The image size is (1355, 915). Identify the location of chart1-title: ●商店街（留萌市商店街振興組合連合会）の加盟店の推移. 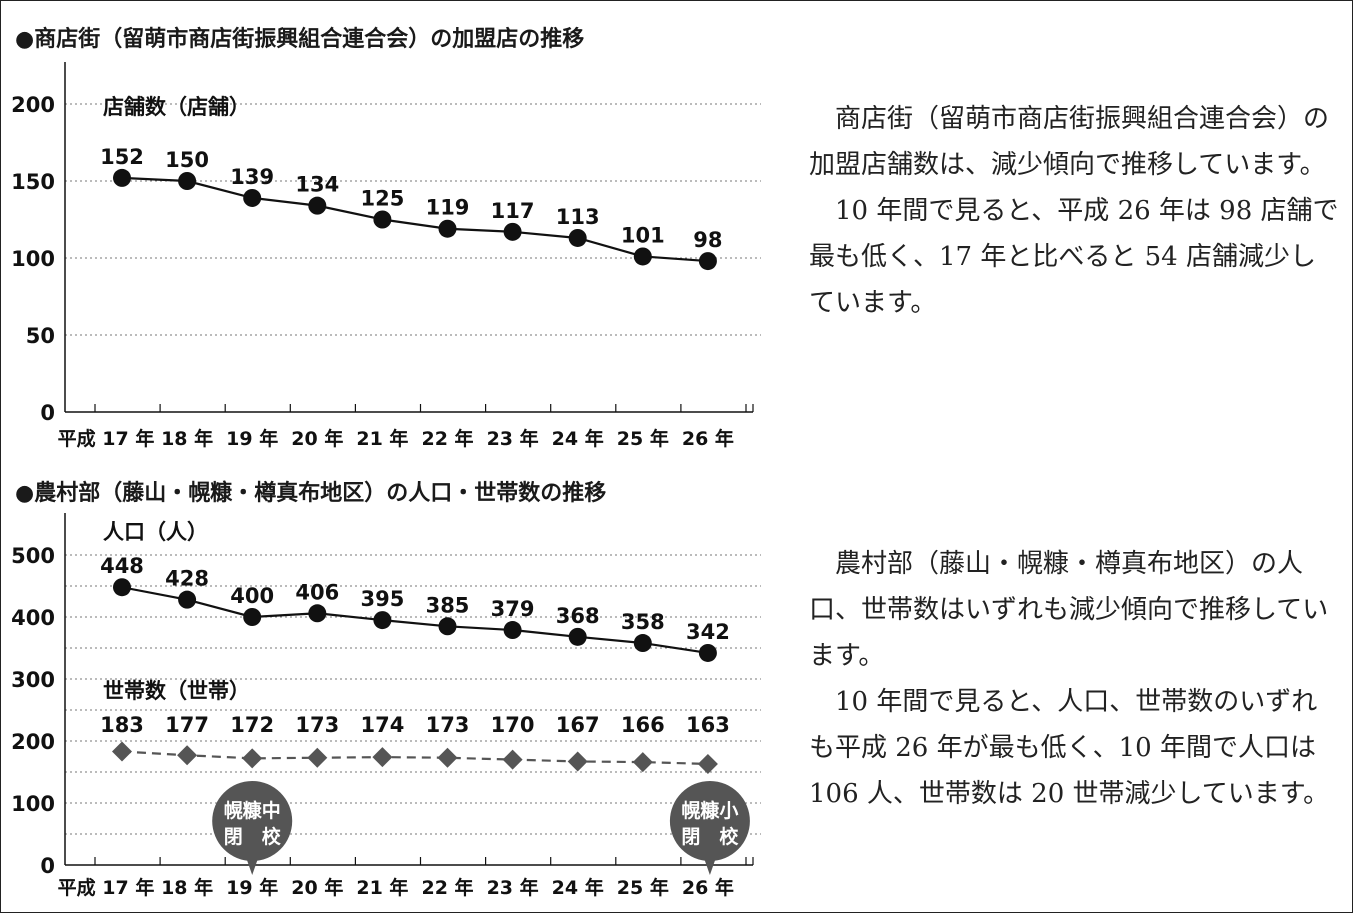
(300, 39).